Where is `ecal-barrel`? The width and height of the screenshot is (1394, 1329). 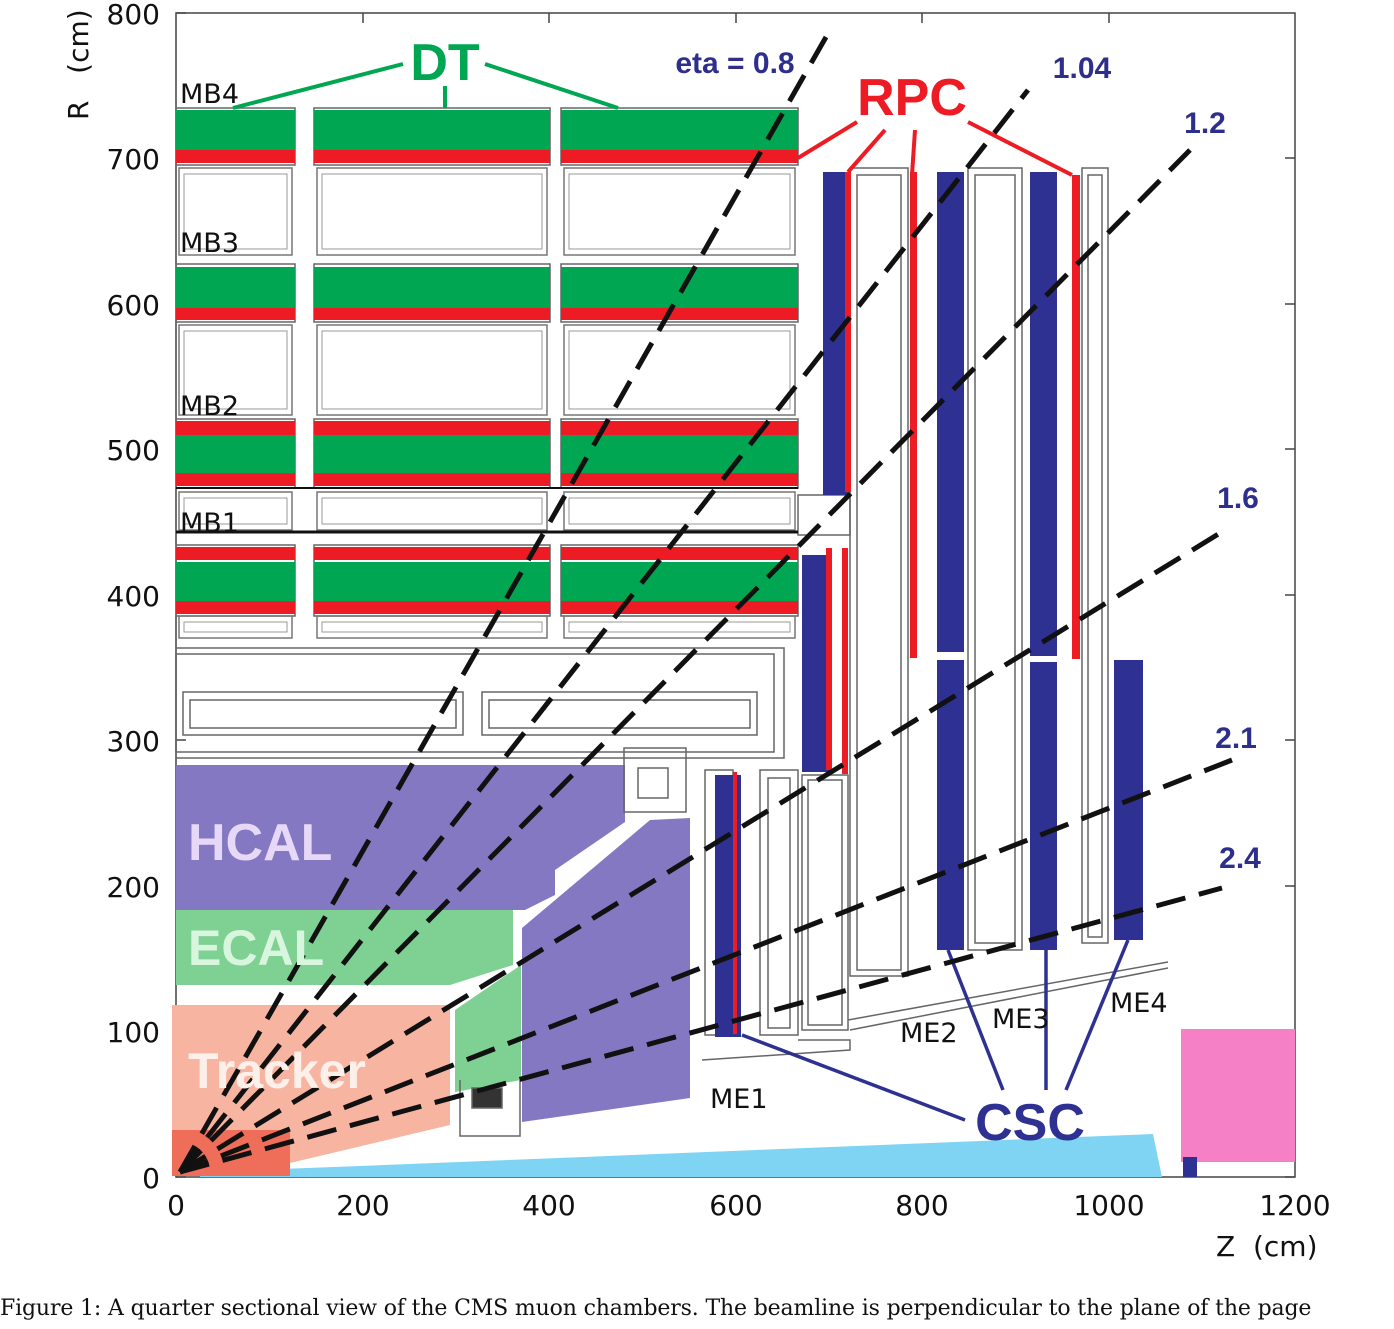 ecal-barrel is located at coordinates (344, 947).